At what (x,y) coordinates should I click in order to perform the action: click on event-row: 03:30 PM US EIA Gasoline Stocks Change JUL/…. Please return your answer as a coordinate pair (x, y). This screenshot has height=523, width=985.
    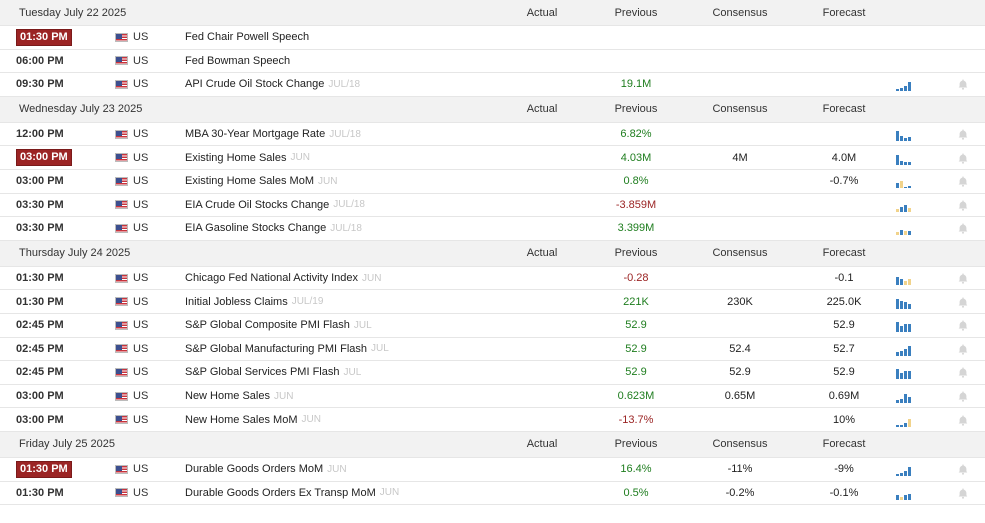
    Looking at the image, I should click on (492, 229).